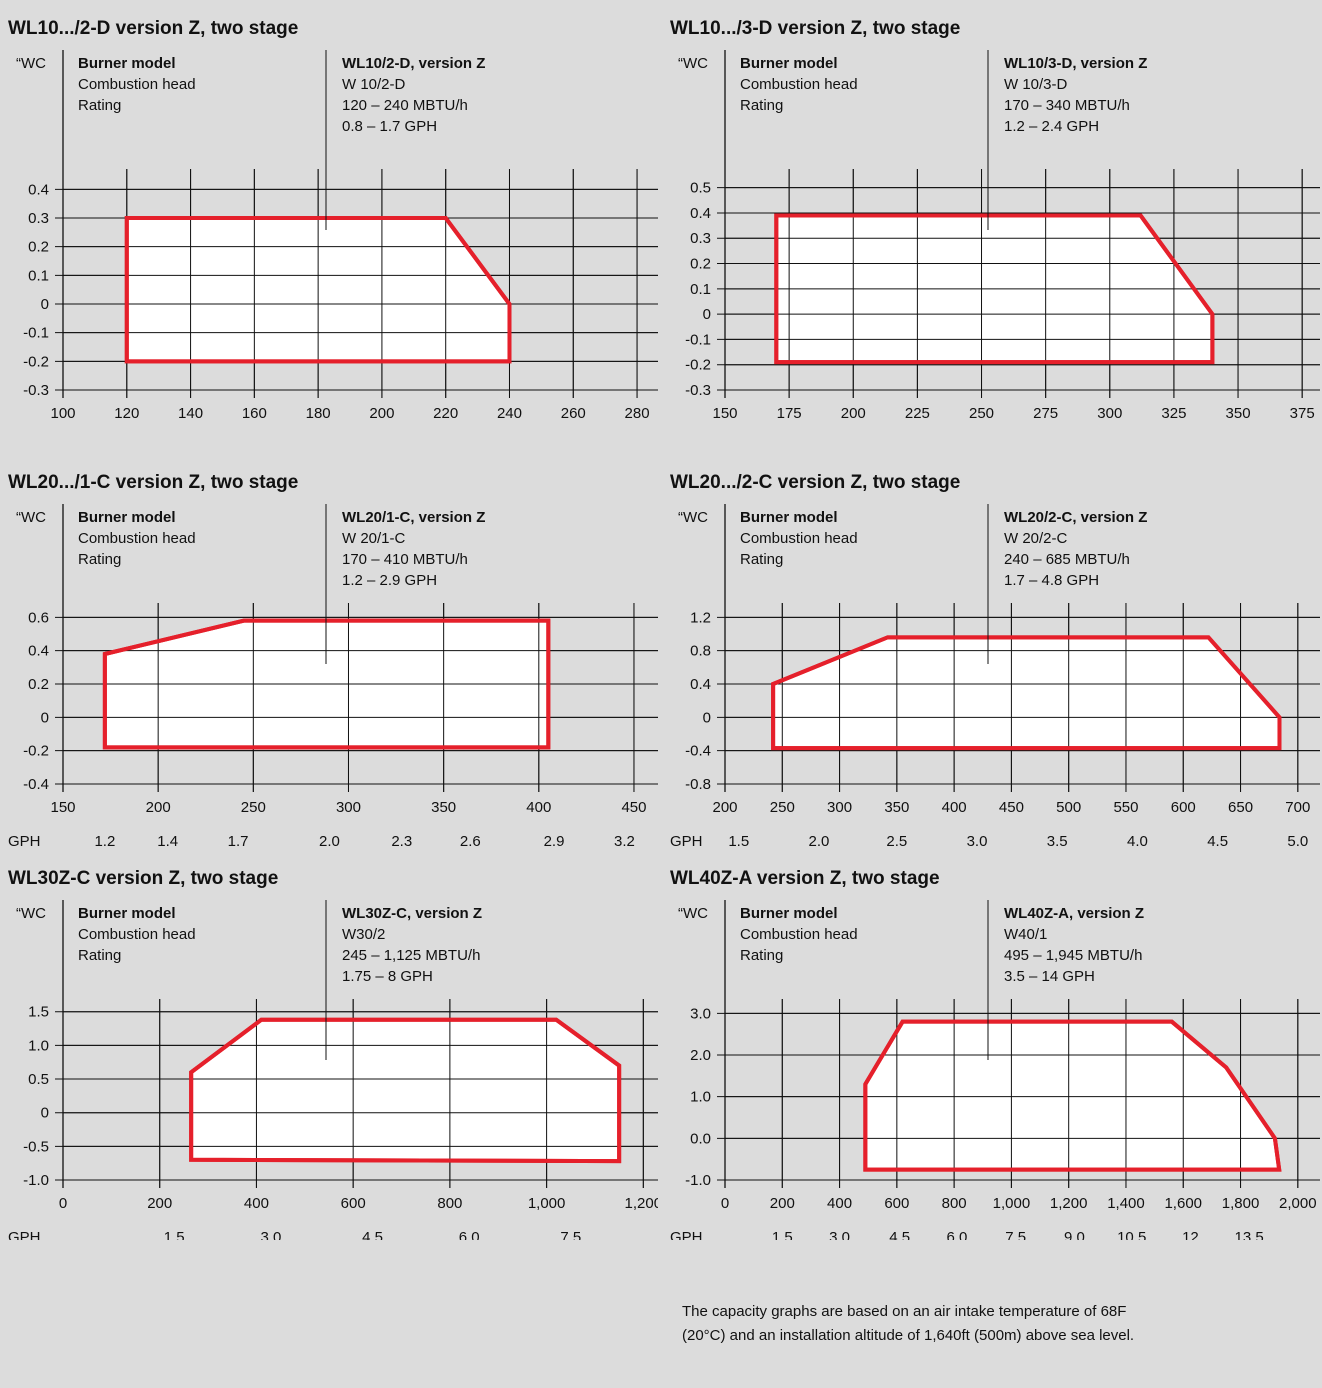  What do you see at coordinates (411, 955) in the screenshot?
I see `rating-mbtu-value: 245 – 1,125 MBTU/h` at bounding box center [411, 955].